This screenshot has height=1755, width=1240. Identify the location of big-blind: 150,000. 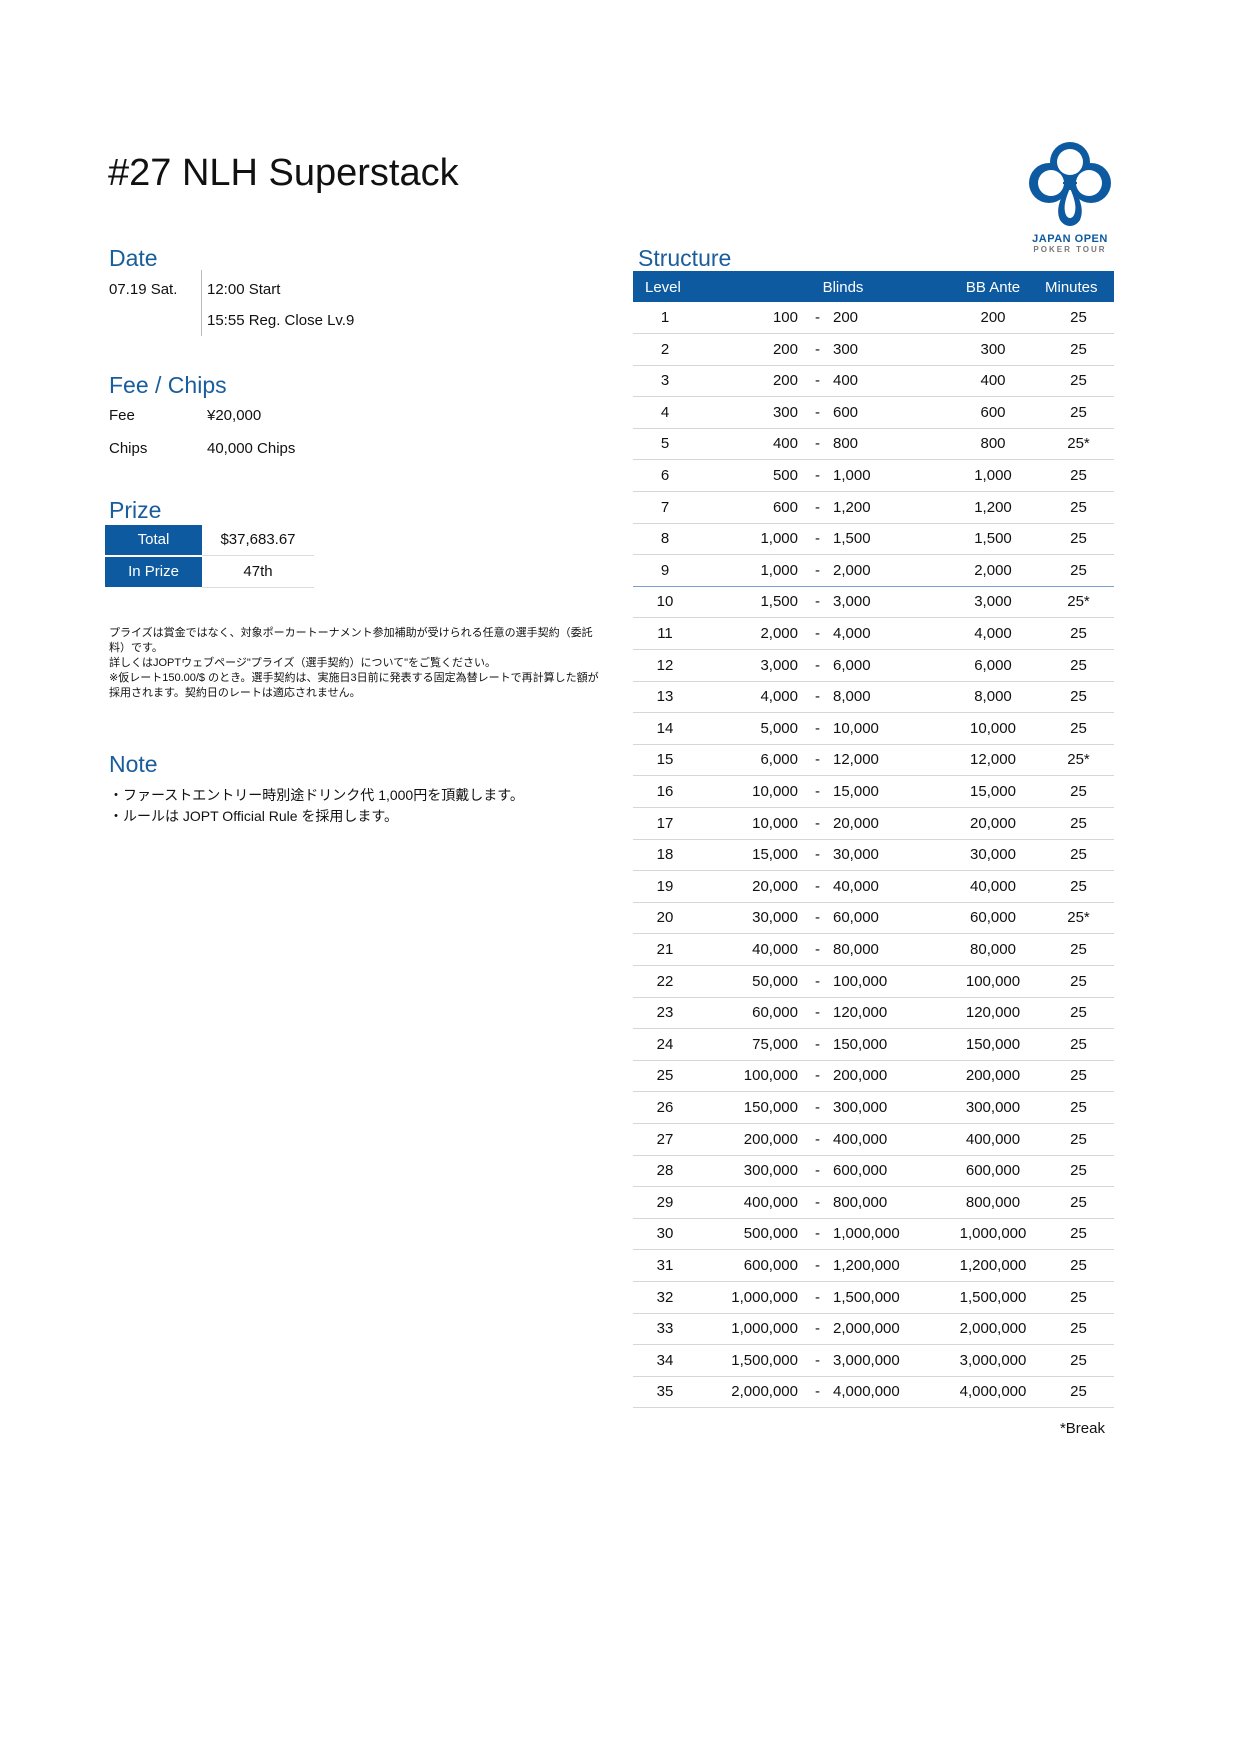
(860, 1044).